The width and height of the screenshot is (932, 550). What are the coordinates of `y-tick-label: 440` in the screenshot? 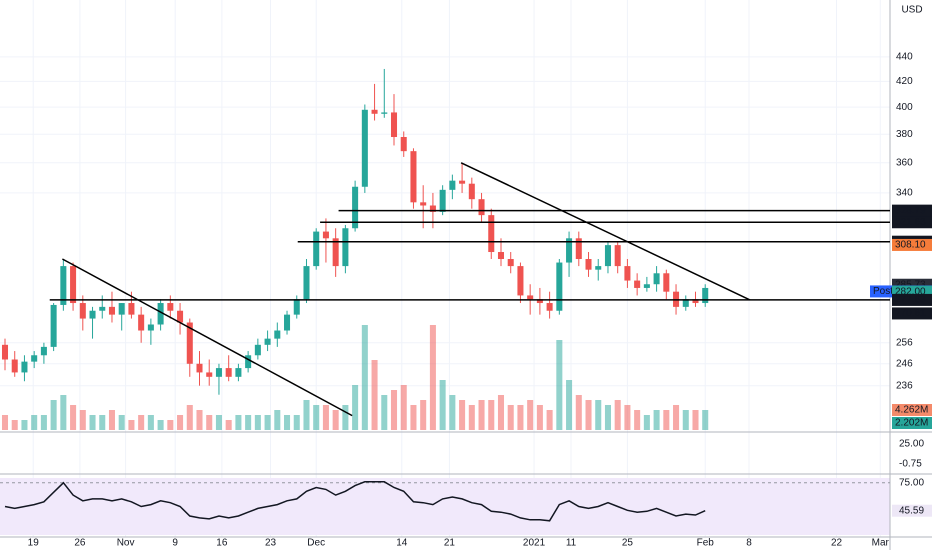 It's located at (904, 56).